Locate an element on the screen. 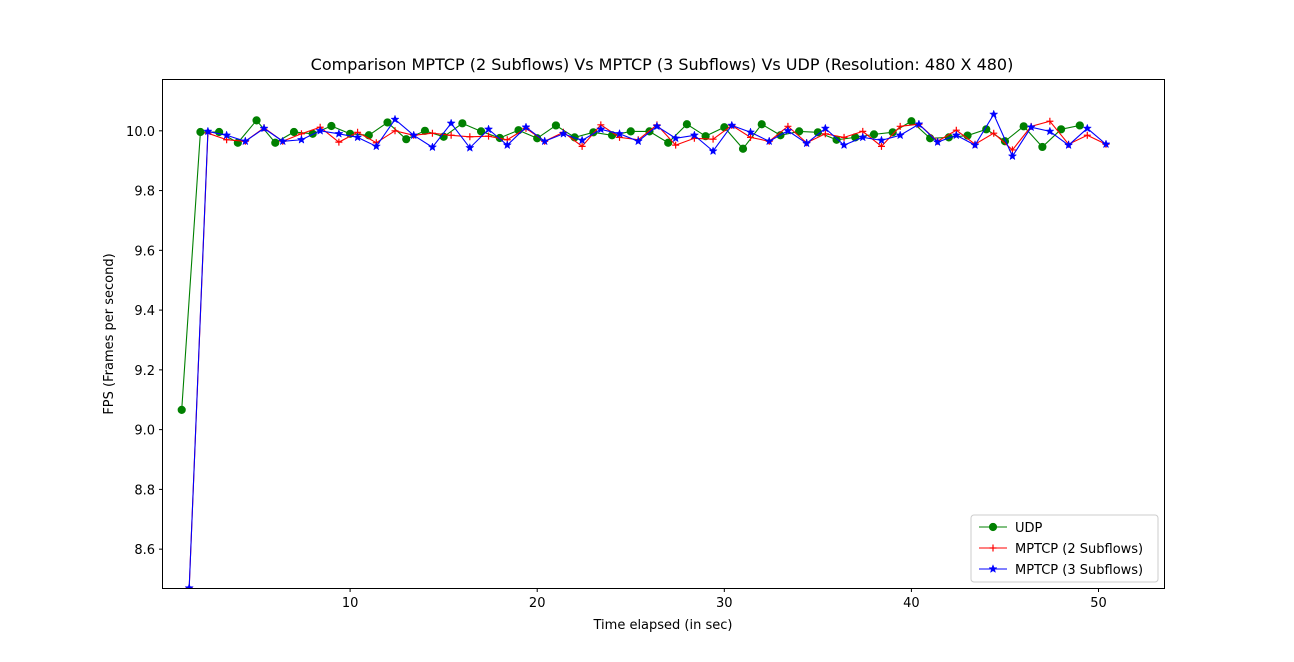 The image size is (1294, 662). legend-box is located at coordinates (1064, 548).